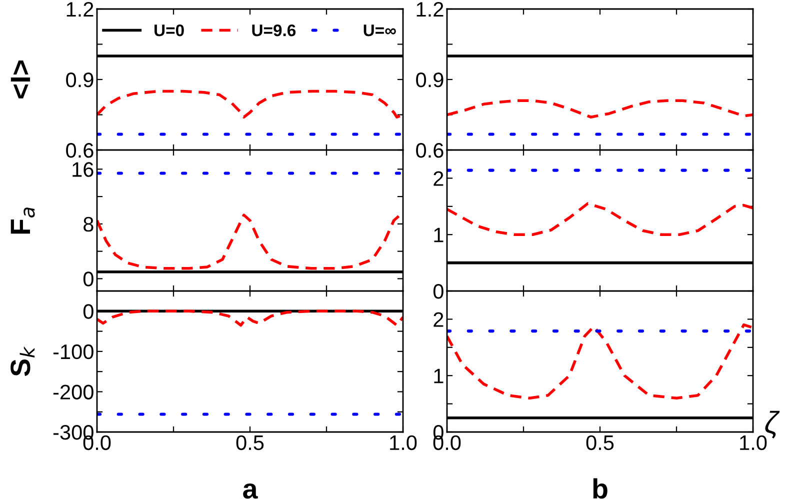  What do you see at coordinates (250, 491) in the screenshot?
I see `text: a` at bounding box center [250, 491].